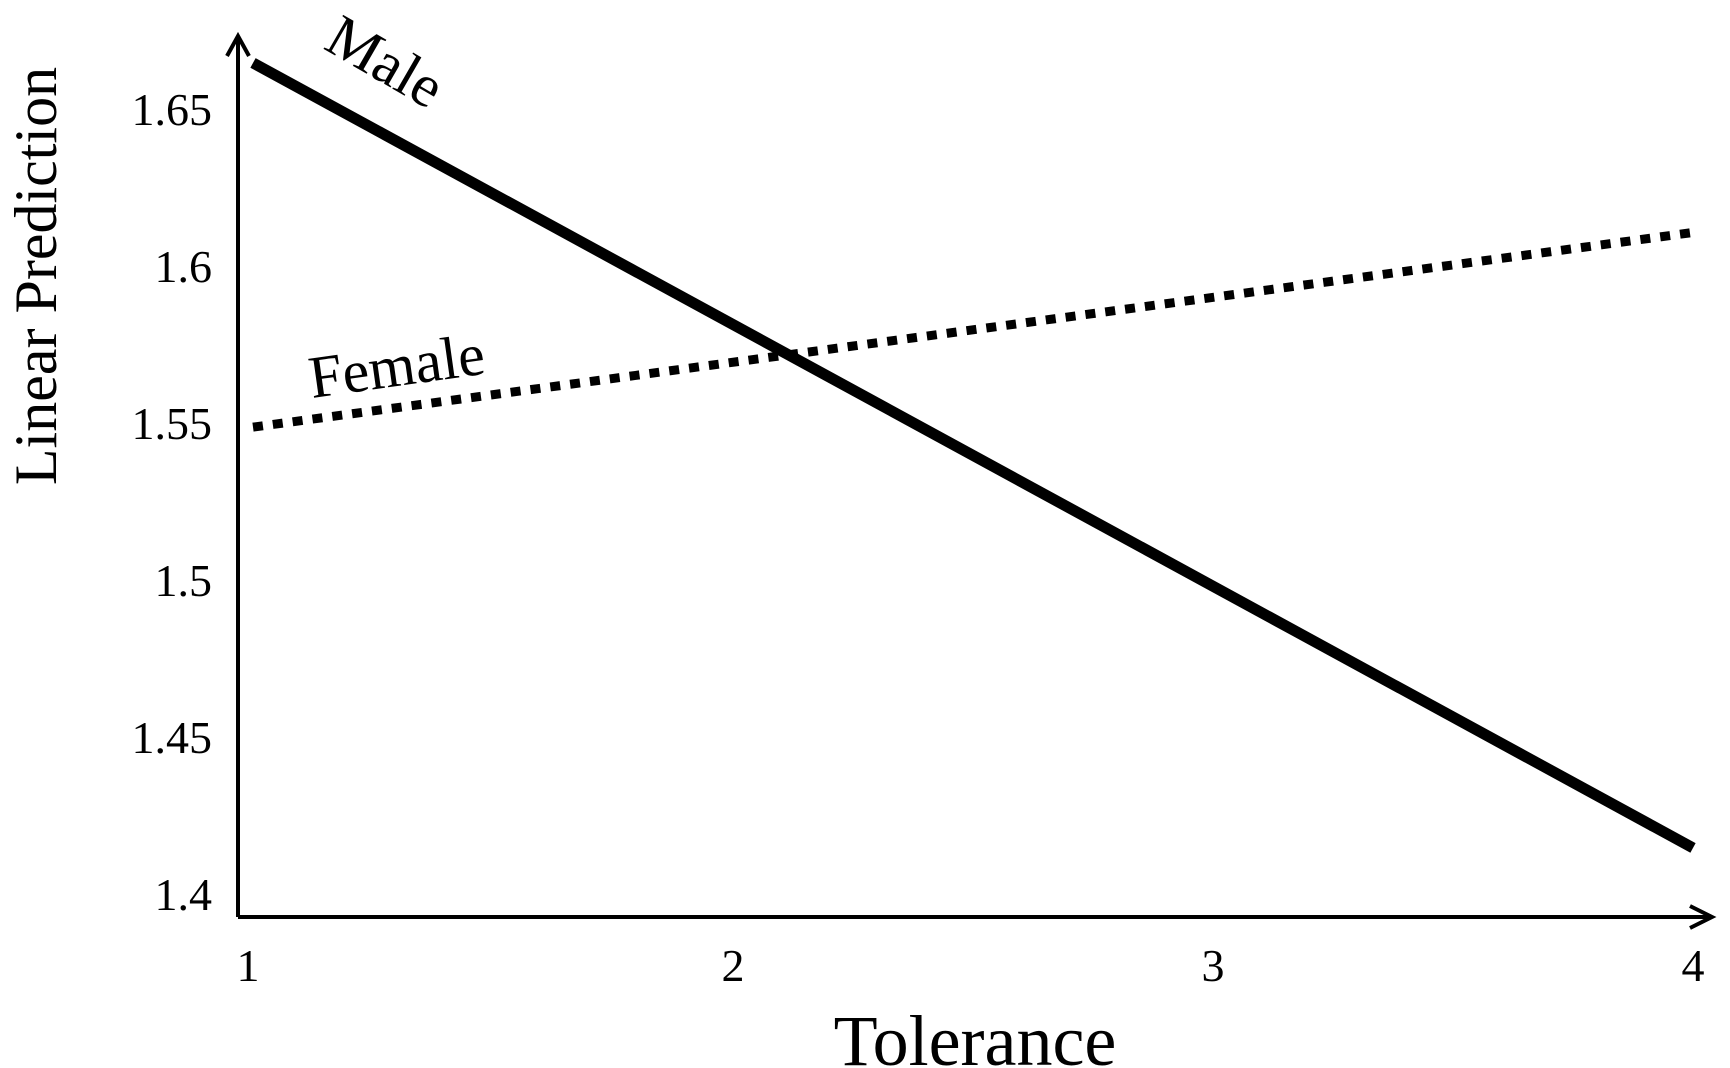 Image resolution: width=1730 pixels, height=1068 pixels. I want to click on x-tick-label: 4, so click(1693, 965).